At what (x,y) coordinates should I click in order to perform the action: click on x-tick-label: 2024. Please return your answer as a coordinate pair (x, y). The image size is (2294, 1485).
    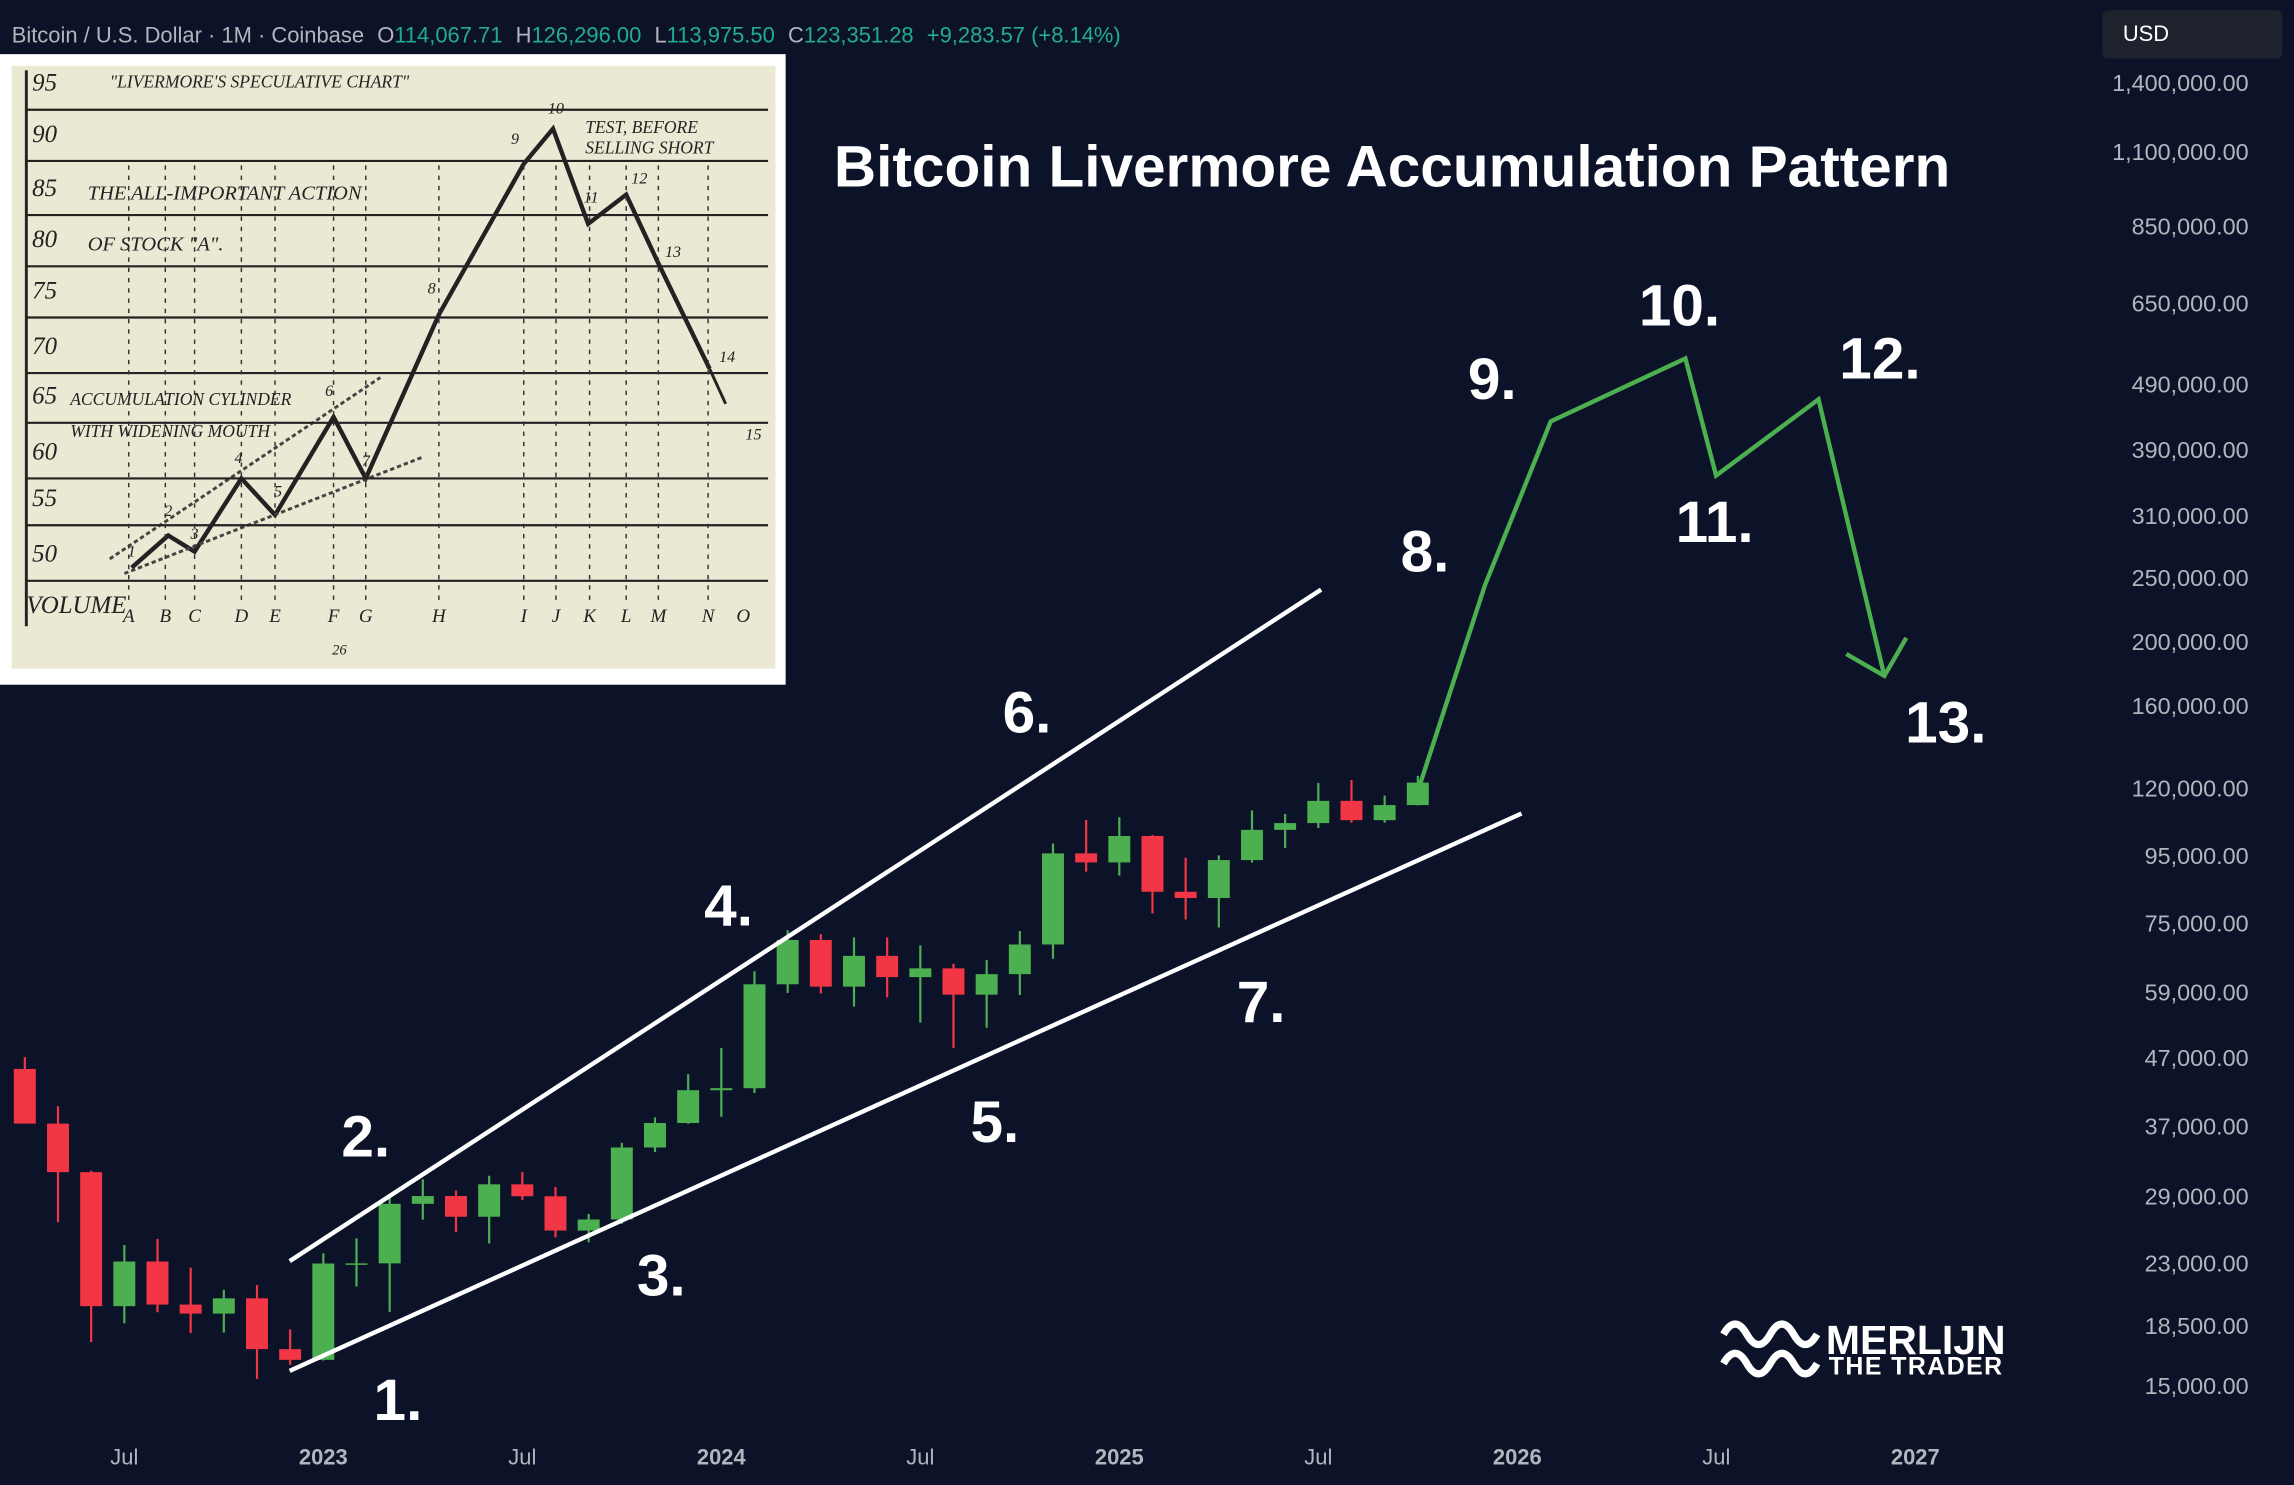
    Looking at the image, I should click on (722, 1456).